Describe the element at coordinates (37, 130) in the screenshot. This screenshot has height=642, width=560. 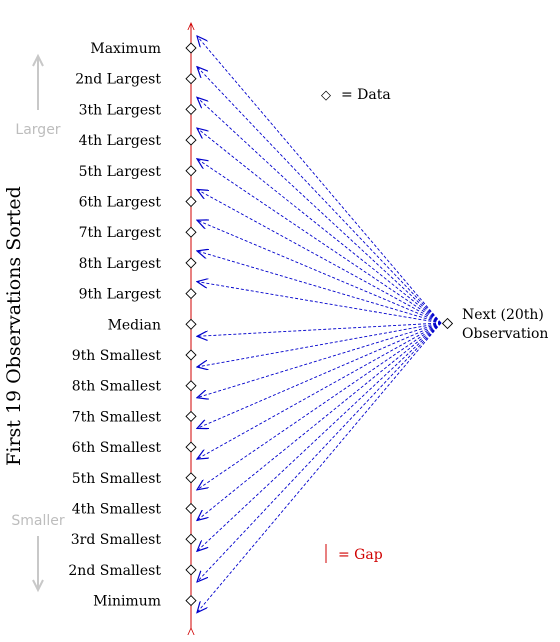
I see `larger-label: Larger` at that location.